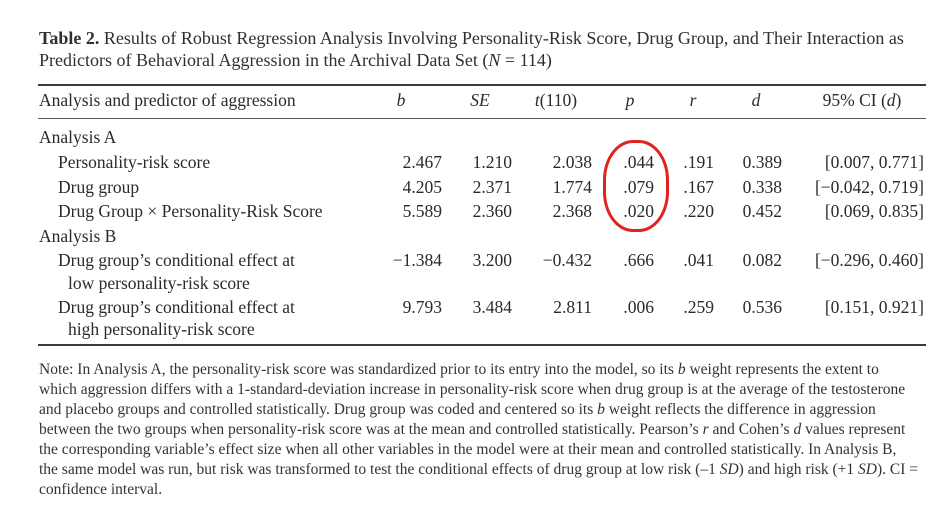 The width and height of the screenshot is (952, 531). Describe the element at coordinates (526, 60) in the screenshot. I see `caption-n-value: = 114)` at that location.